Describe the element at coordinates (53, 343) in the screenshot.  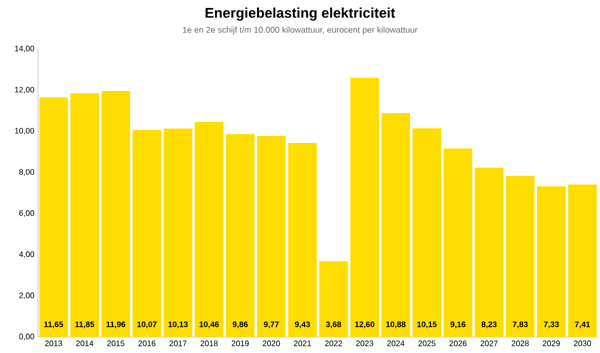
I see `x-tick-label: 2013` at that location.